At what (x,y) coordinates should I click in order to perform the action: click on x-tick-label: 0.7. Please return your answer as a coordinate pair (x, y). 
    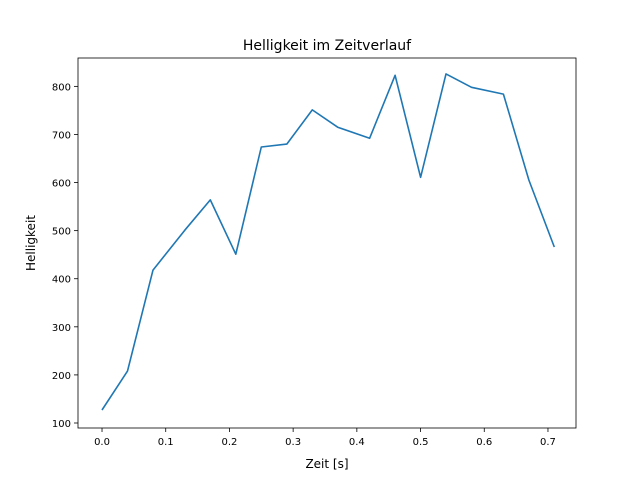
    Looking at the image, I should click on (548, 442).